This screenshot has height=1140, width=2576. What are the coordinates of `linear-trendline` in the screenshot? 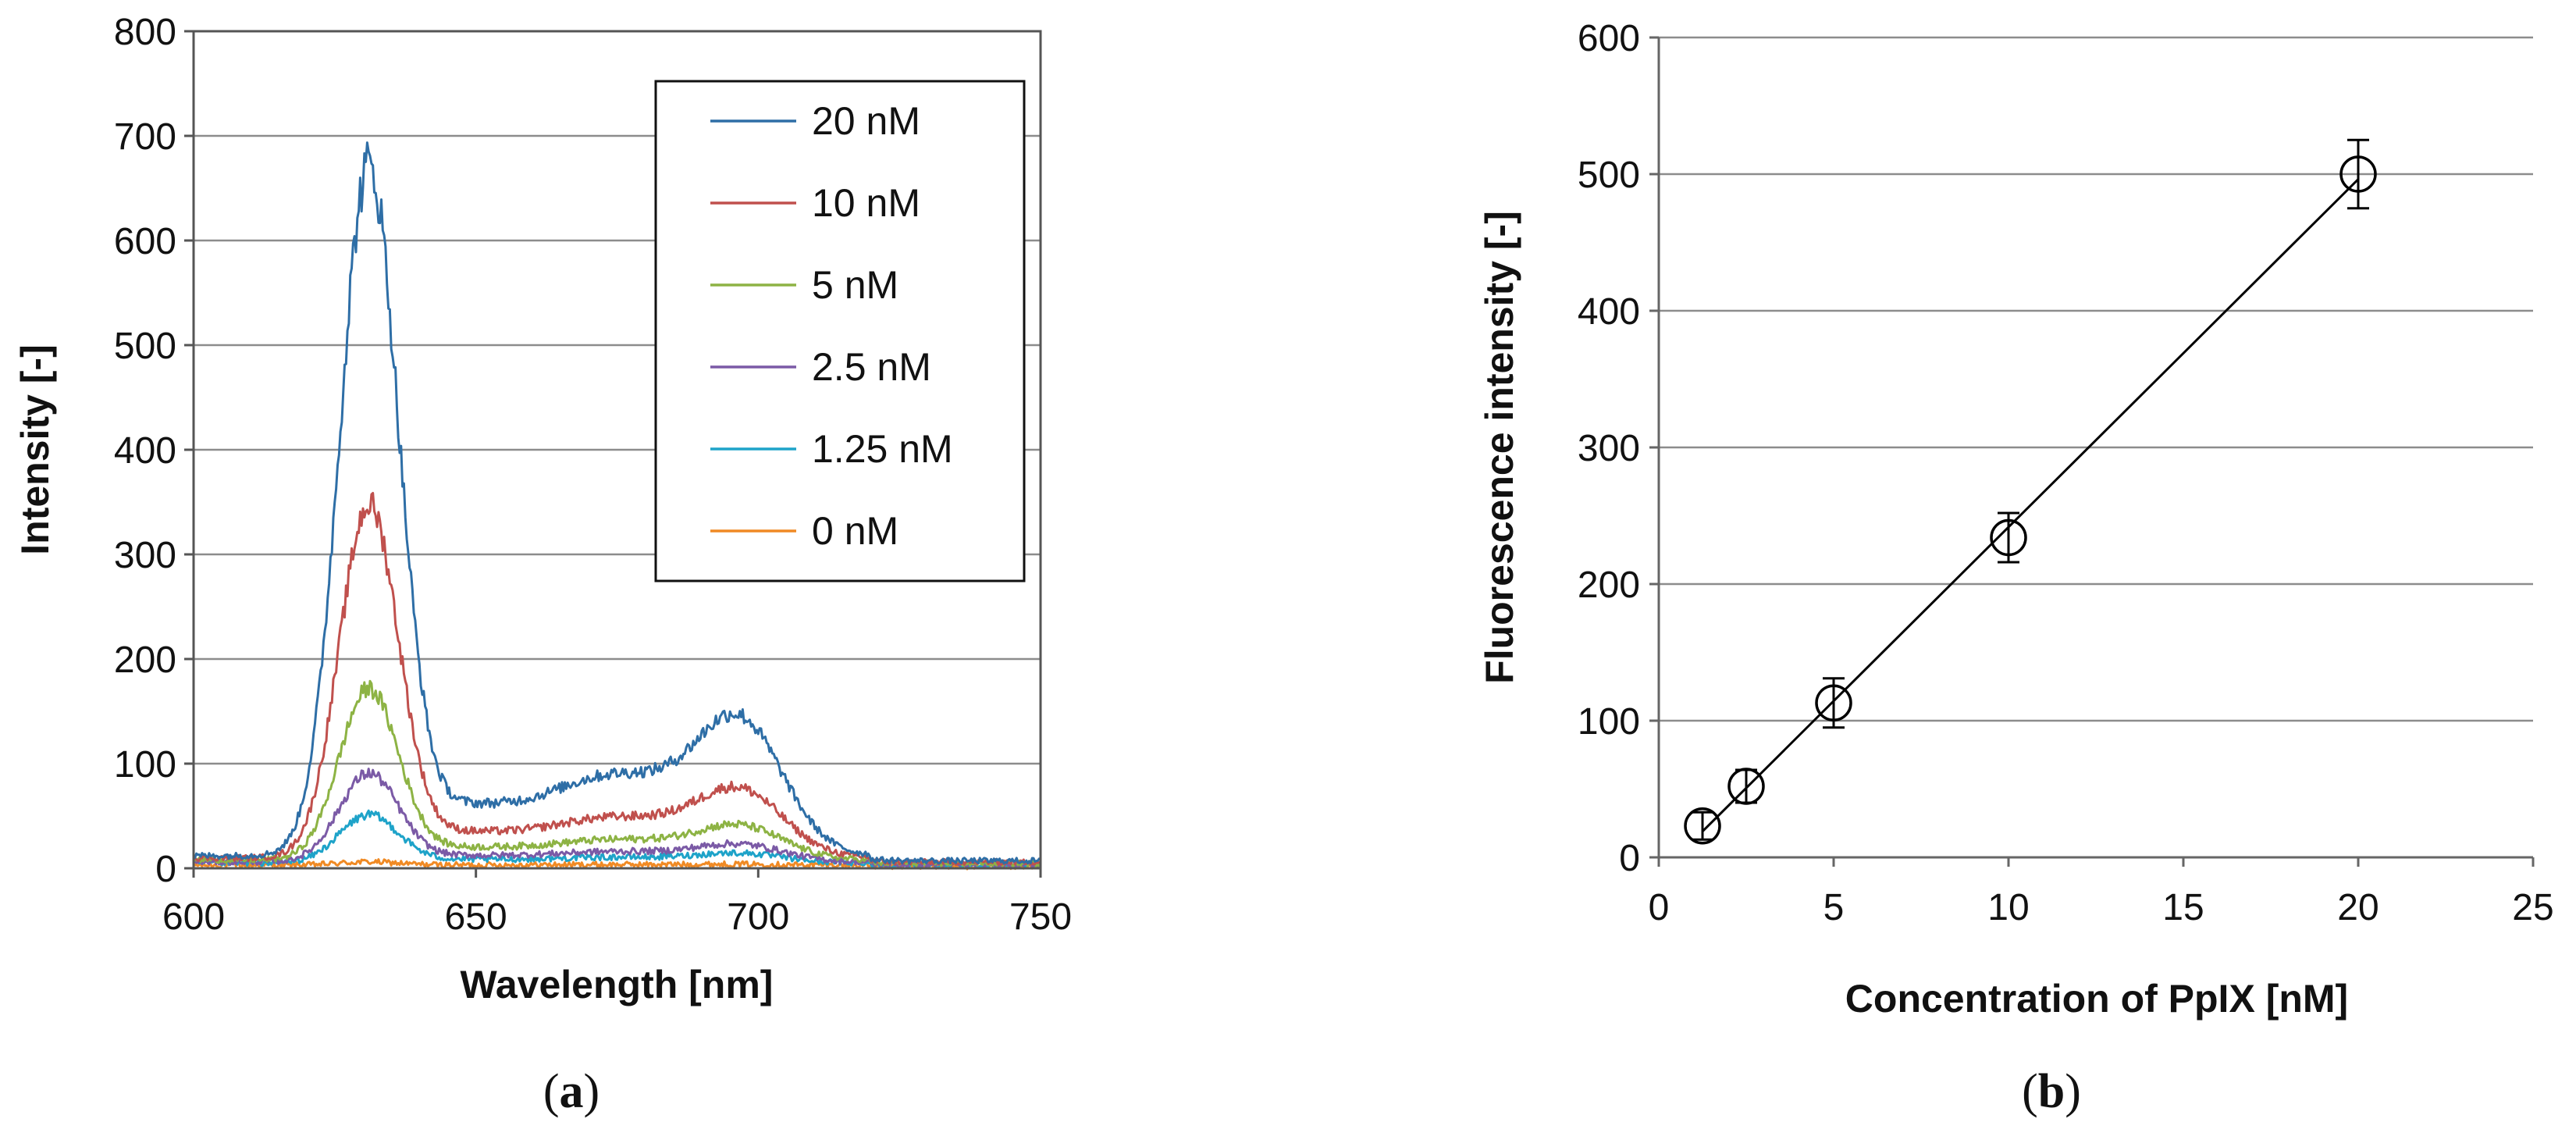 It's located at (2030, 505).